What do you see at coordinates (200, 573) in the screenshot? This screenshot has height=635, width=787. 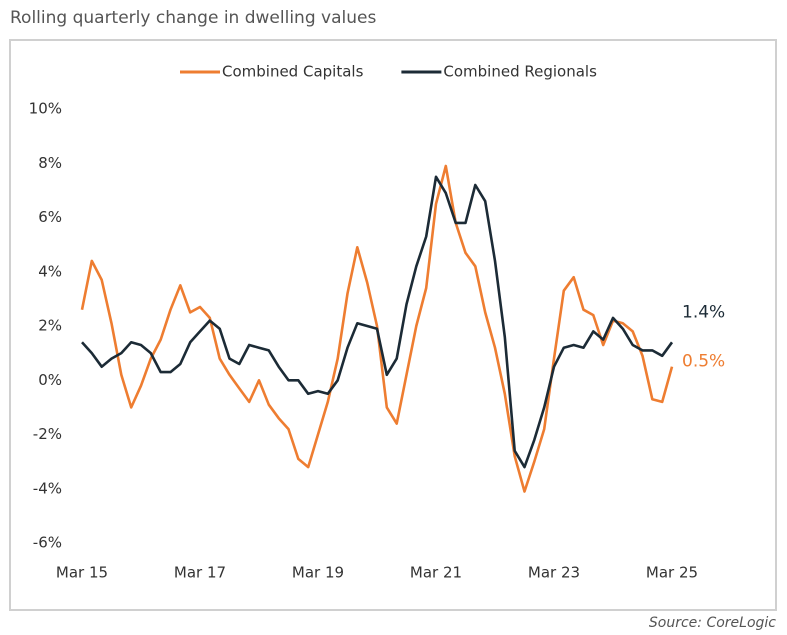 I see `x-tick-label: Mar 17` at bounding box center [200, 573].